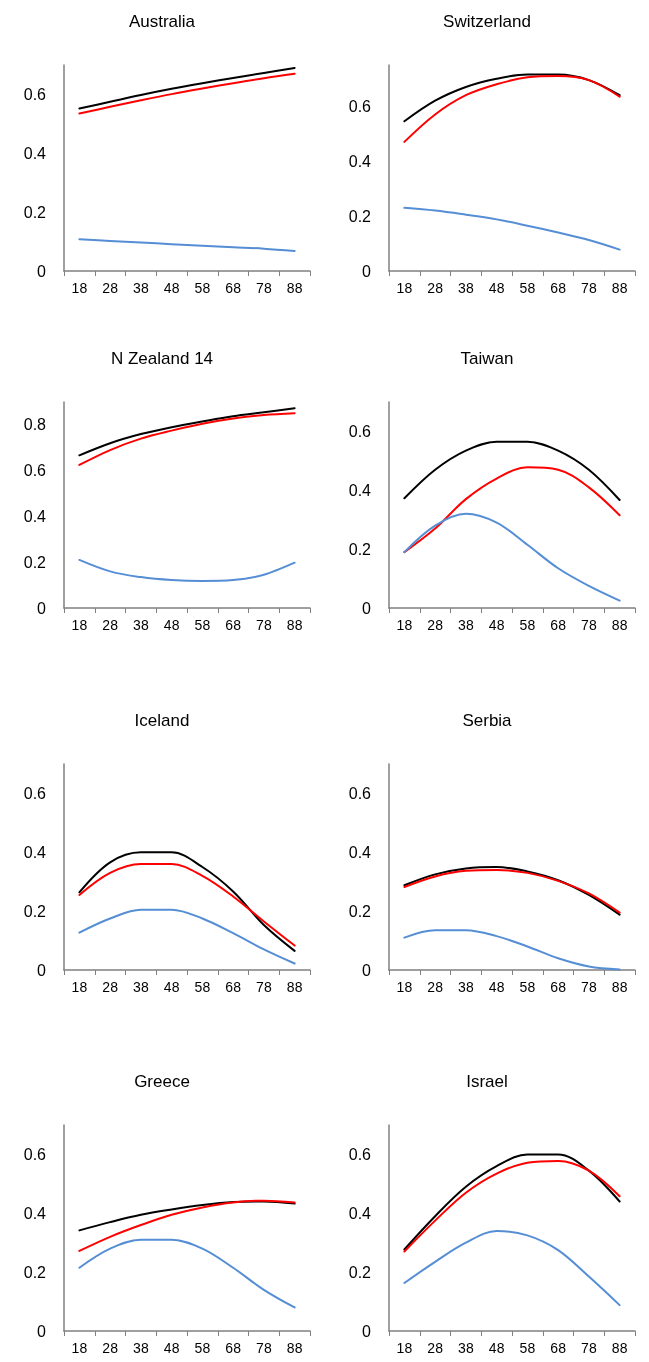 Image resolution: width=649 pixels, height=1362 pixels. I want to click on chart-title: Iceland, so click(162, 720).